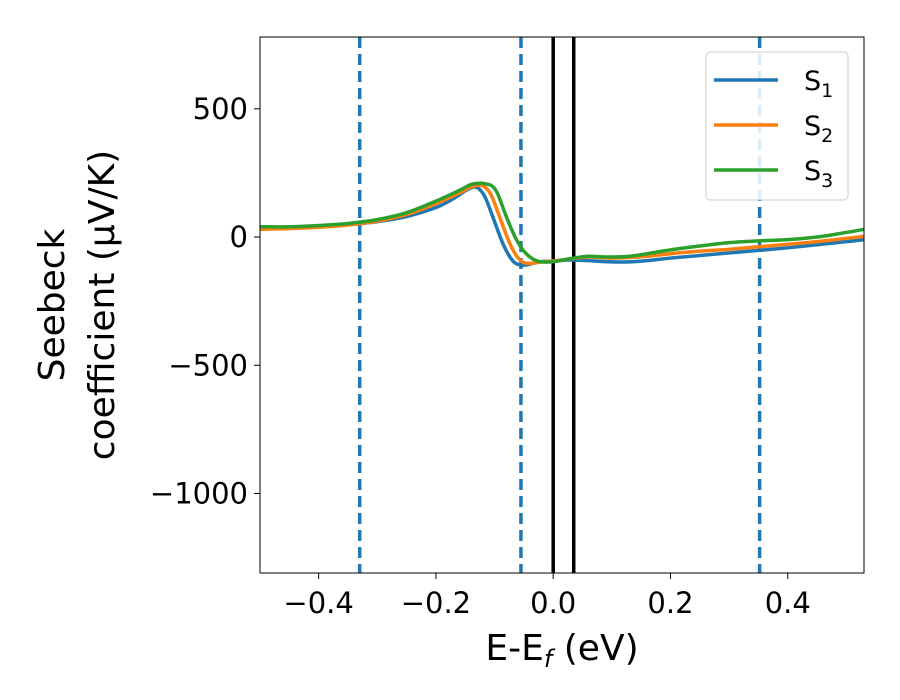 This screenshot has width=900, height=700. What do you see at coordinates (208, 365) in the screenshot?
I see `y-tick-label: −500` at bounding box center [208, 365].